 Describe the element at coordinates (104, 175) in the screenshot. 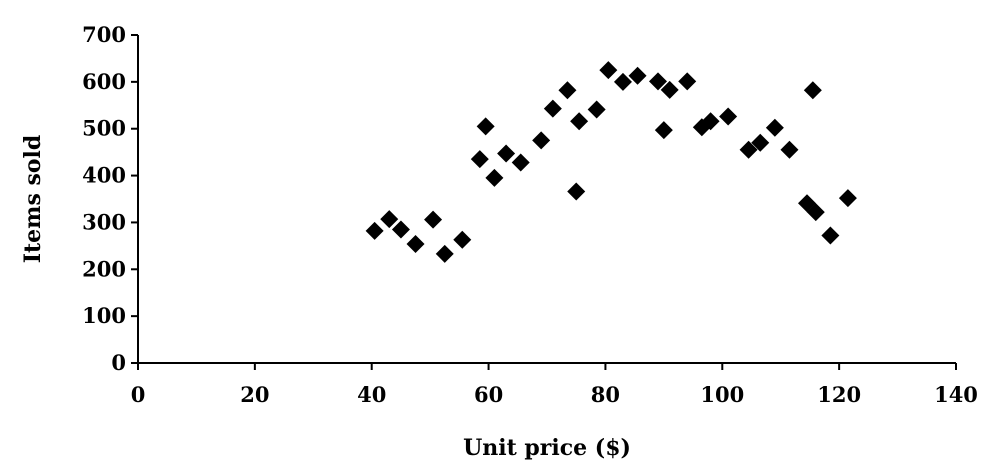

I see `y-tick-label: 400` at that location.